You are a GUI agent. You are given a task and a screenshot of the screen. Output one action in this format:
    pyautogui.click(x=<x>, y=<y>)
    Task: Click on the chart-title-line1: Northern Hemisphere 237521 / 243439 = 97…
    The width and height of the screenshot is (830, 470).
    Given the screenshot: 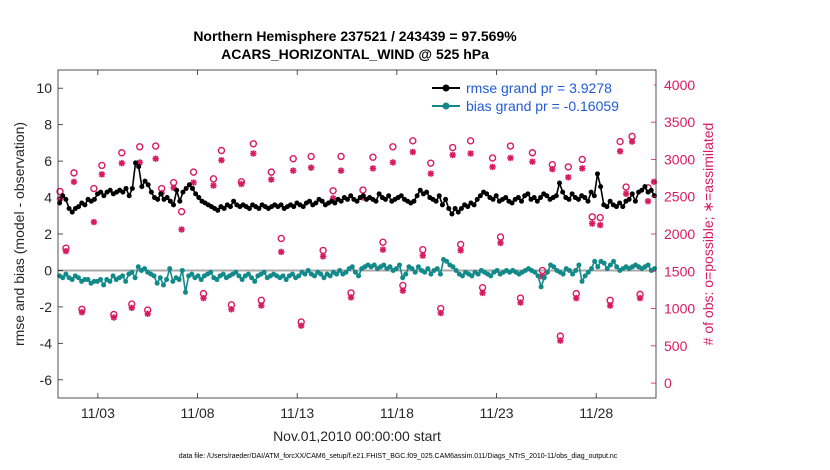 What is the action you would take?
    pyautogui.click(x=355, y=36)
    